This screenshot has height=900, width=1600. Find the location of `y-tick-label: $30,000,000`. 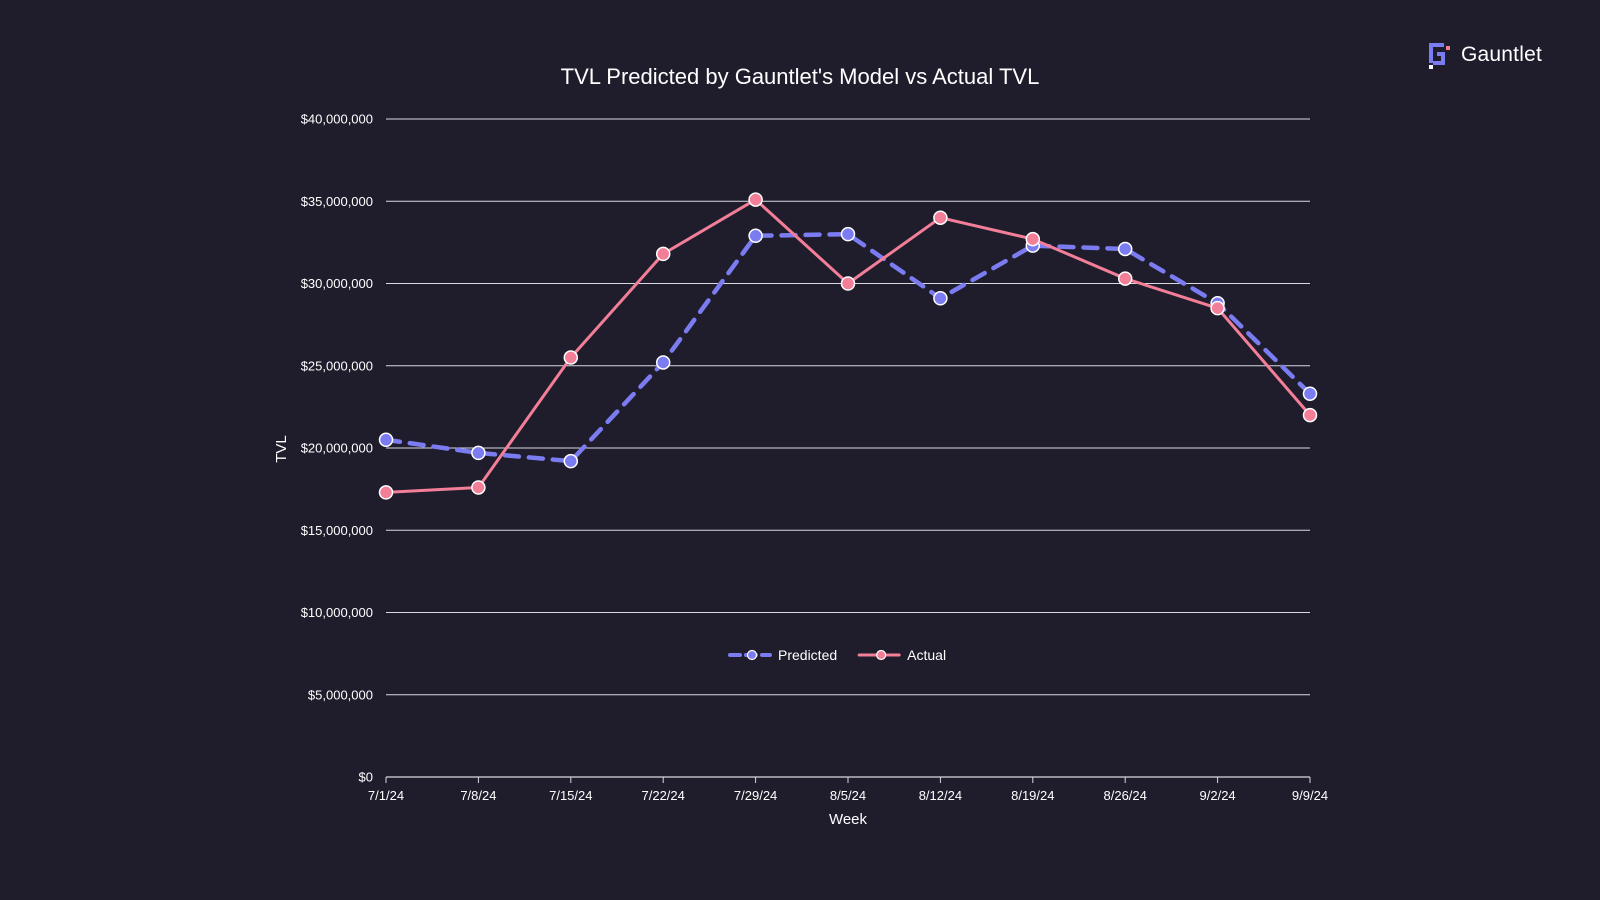

y-tick-label: $30,000,000 is located at coordinates (337, 283).